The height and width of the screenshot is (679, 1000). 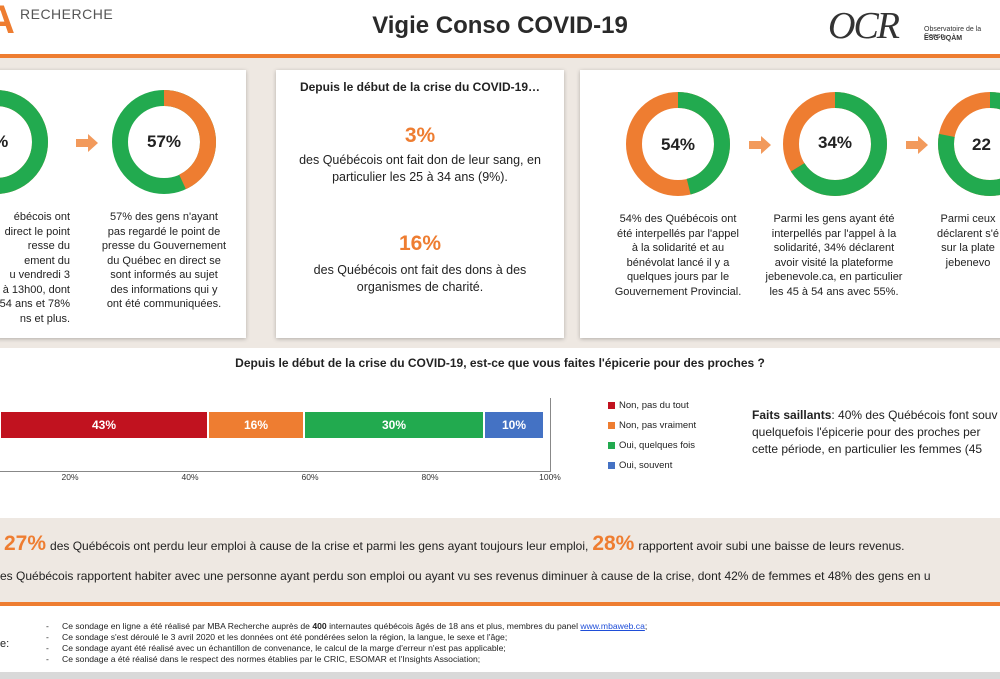 What do you see at coordinates (864, 26) in the screenshot?
I see `ocr-logo: OCR` at bounding box center [864, 26].